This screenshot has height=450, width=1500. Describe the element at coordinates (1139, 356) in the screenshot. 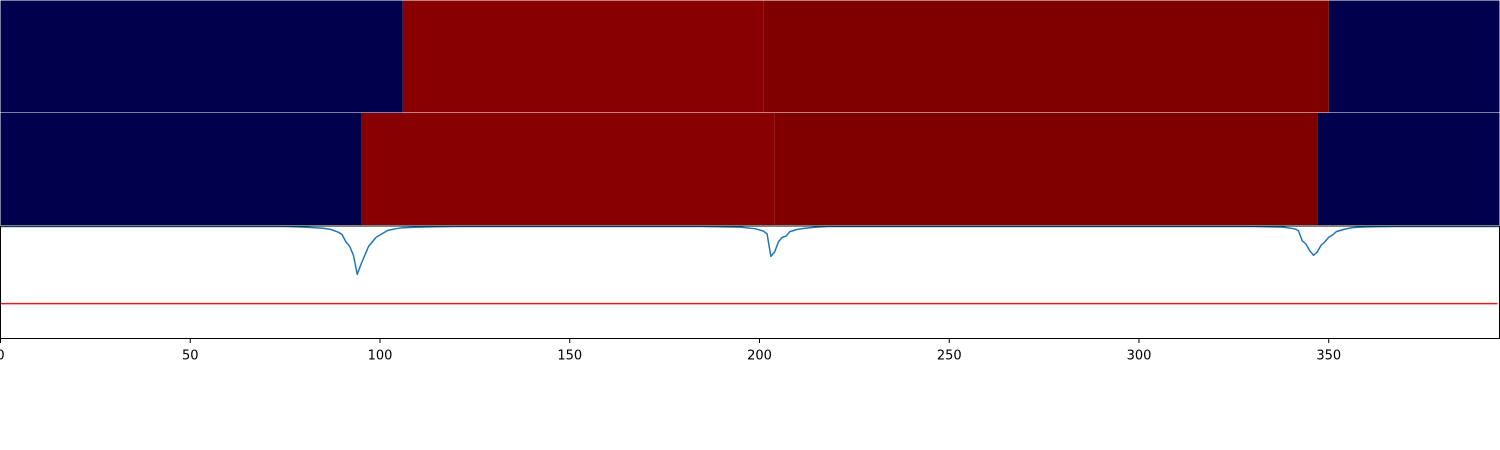

I see `x-tick-label-300: 300` at that location.